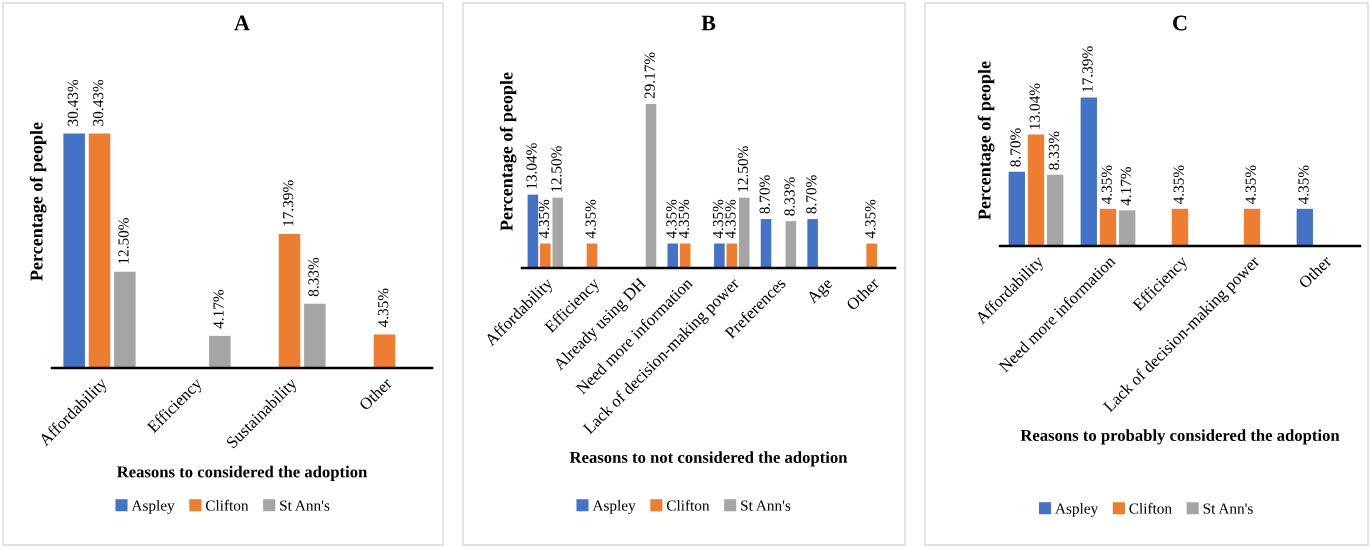 The height and width of the screenshot is (548, 1372). I want to click on x-axis-title: Reasons to considered the adoption, so click(242, 473).